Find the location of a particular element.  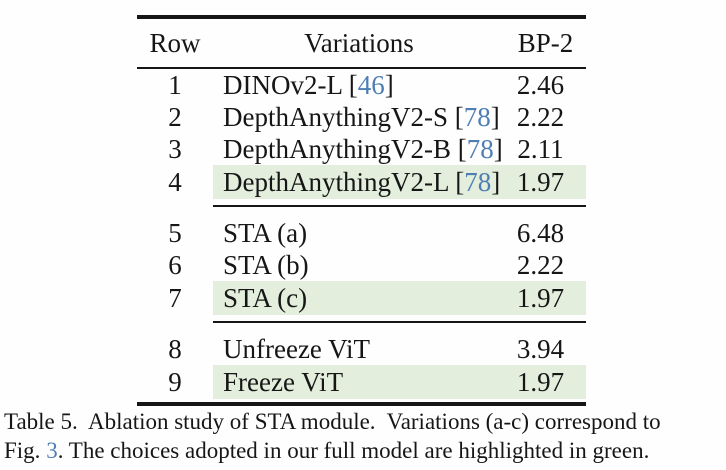

header-row-label: Row is located at coordinates (175, 42).